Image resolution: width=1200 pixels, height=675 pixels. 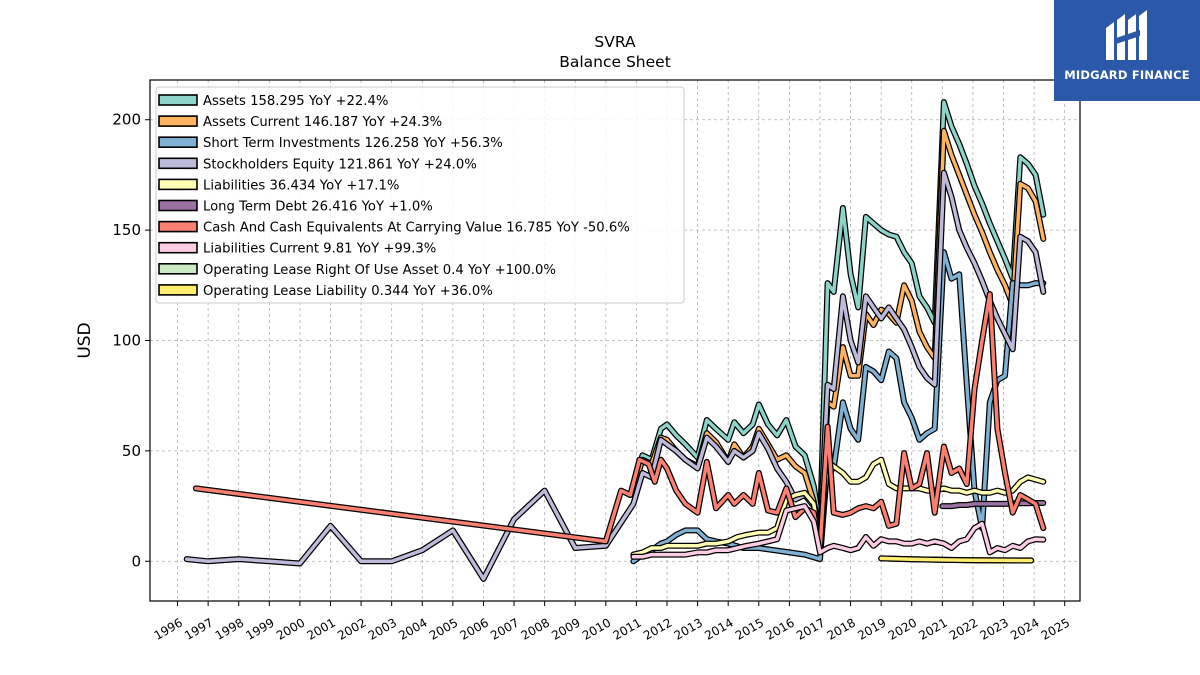 I want to click on x-tick-label: 2024, so click(x=1024, y=628).